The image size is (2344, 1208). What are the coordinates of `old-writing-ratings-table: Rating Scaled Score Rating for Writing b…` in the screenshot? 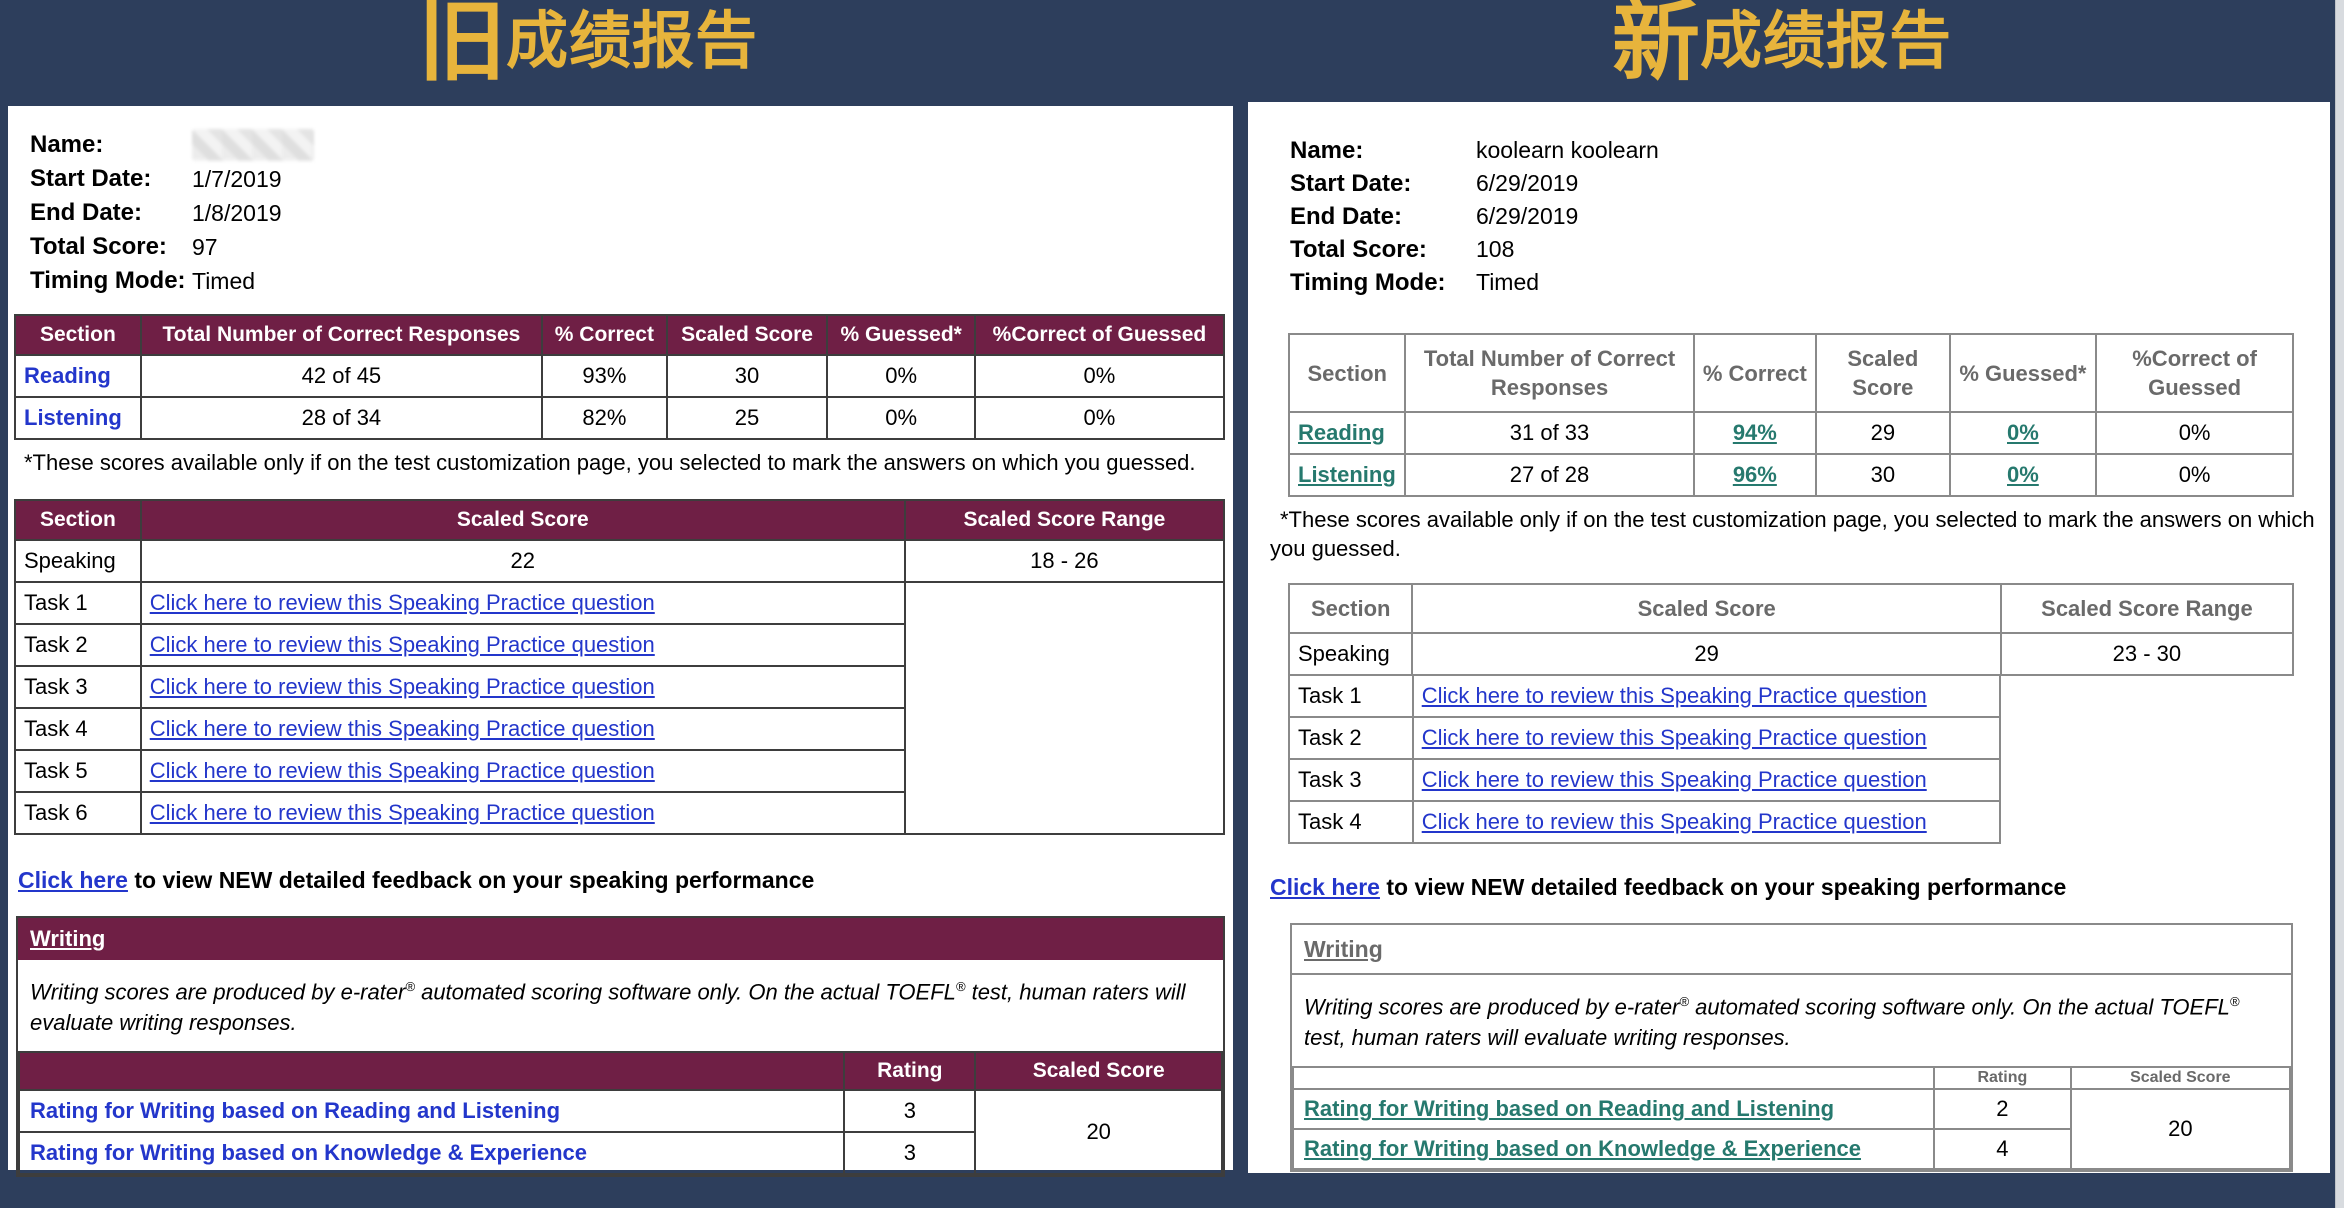 It's located at (620, 1113).